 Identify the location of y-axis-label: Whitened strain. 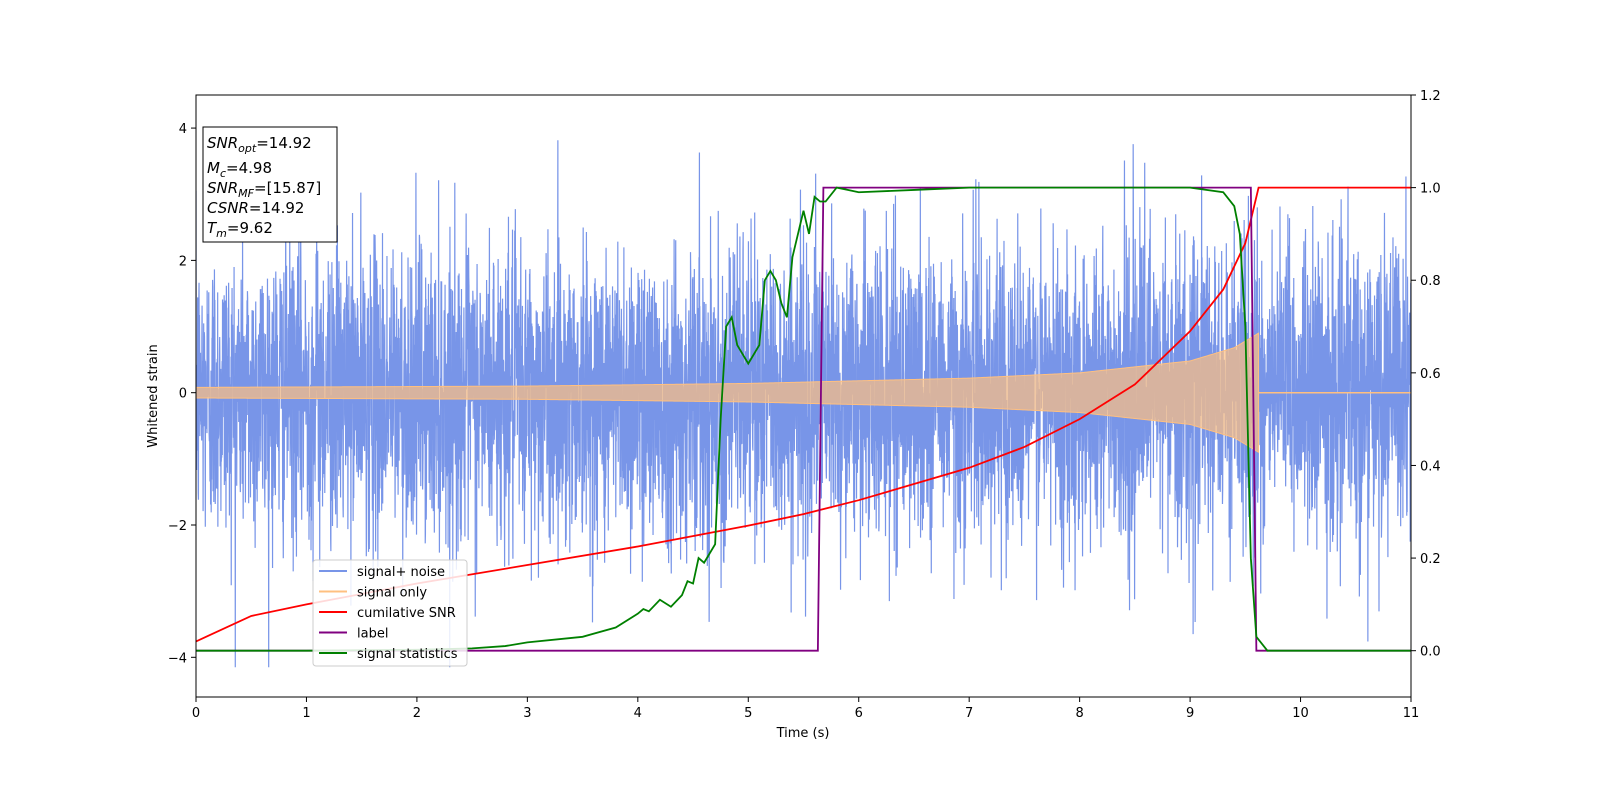
(153, 395).